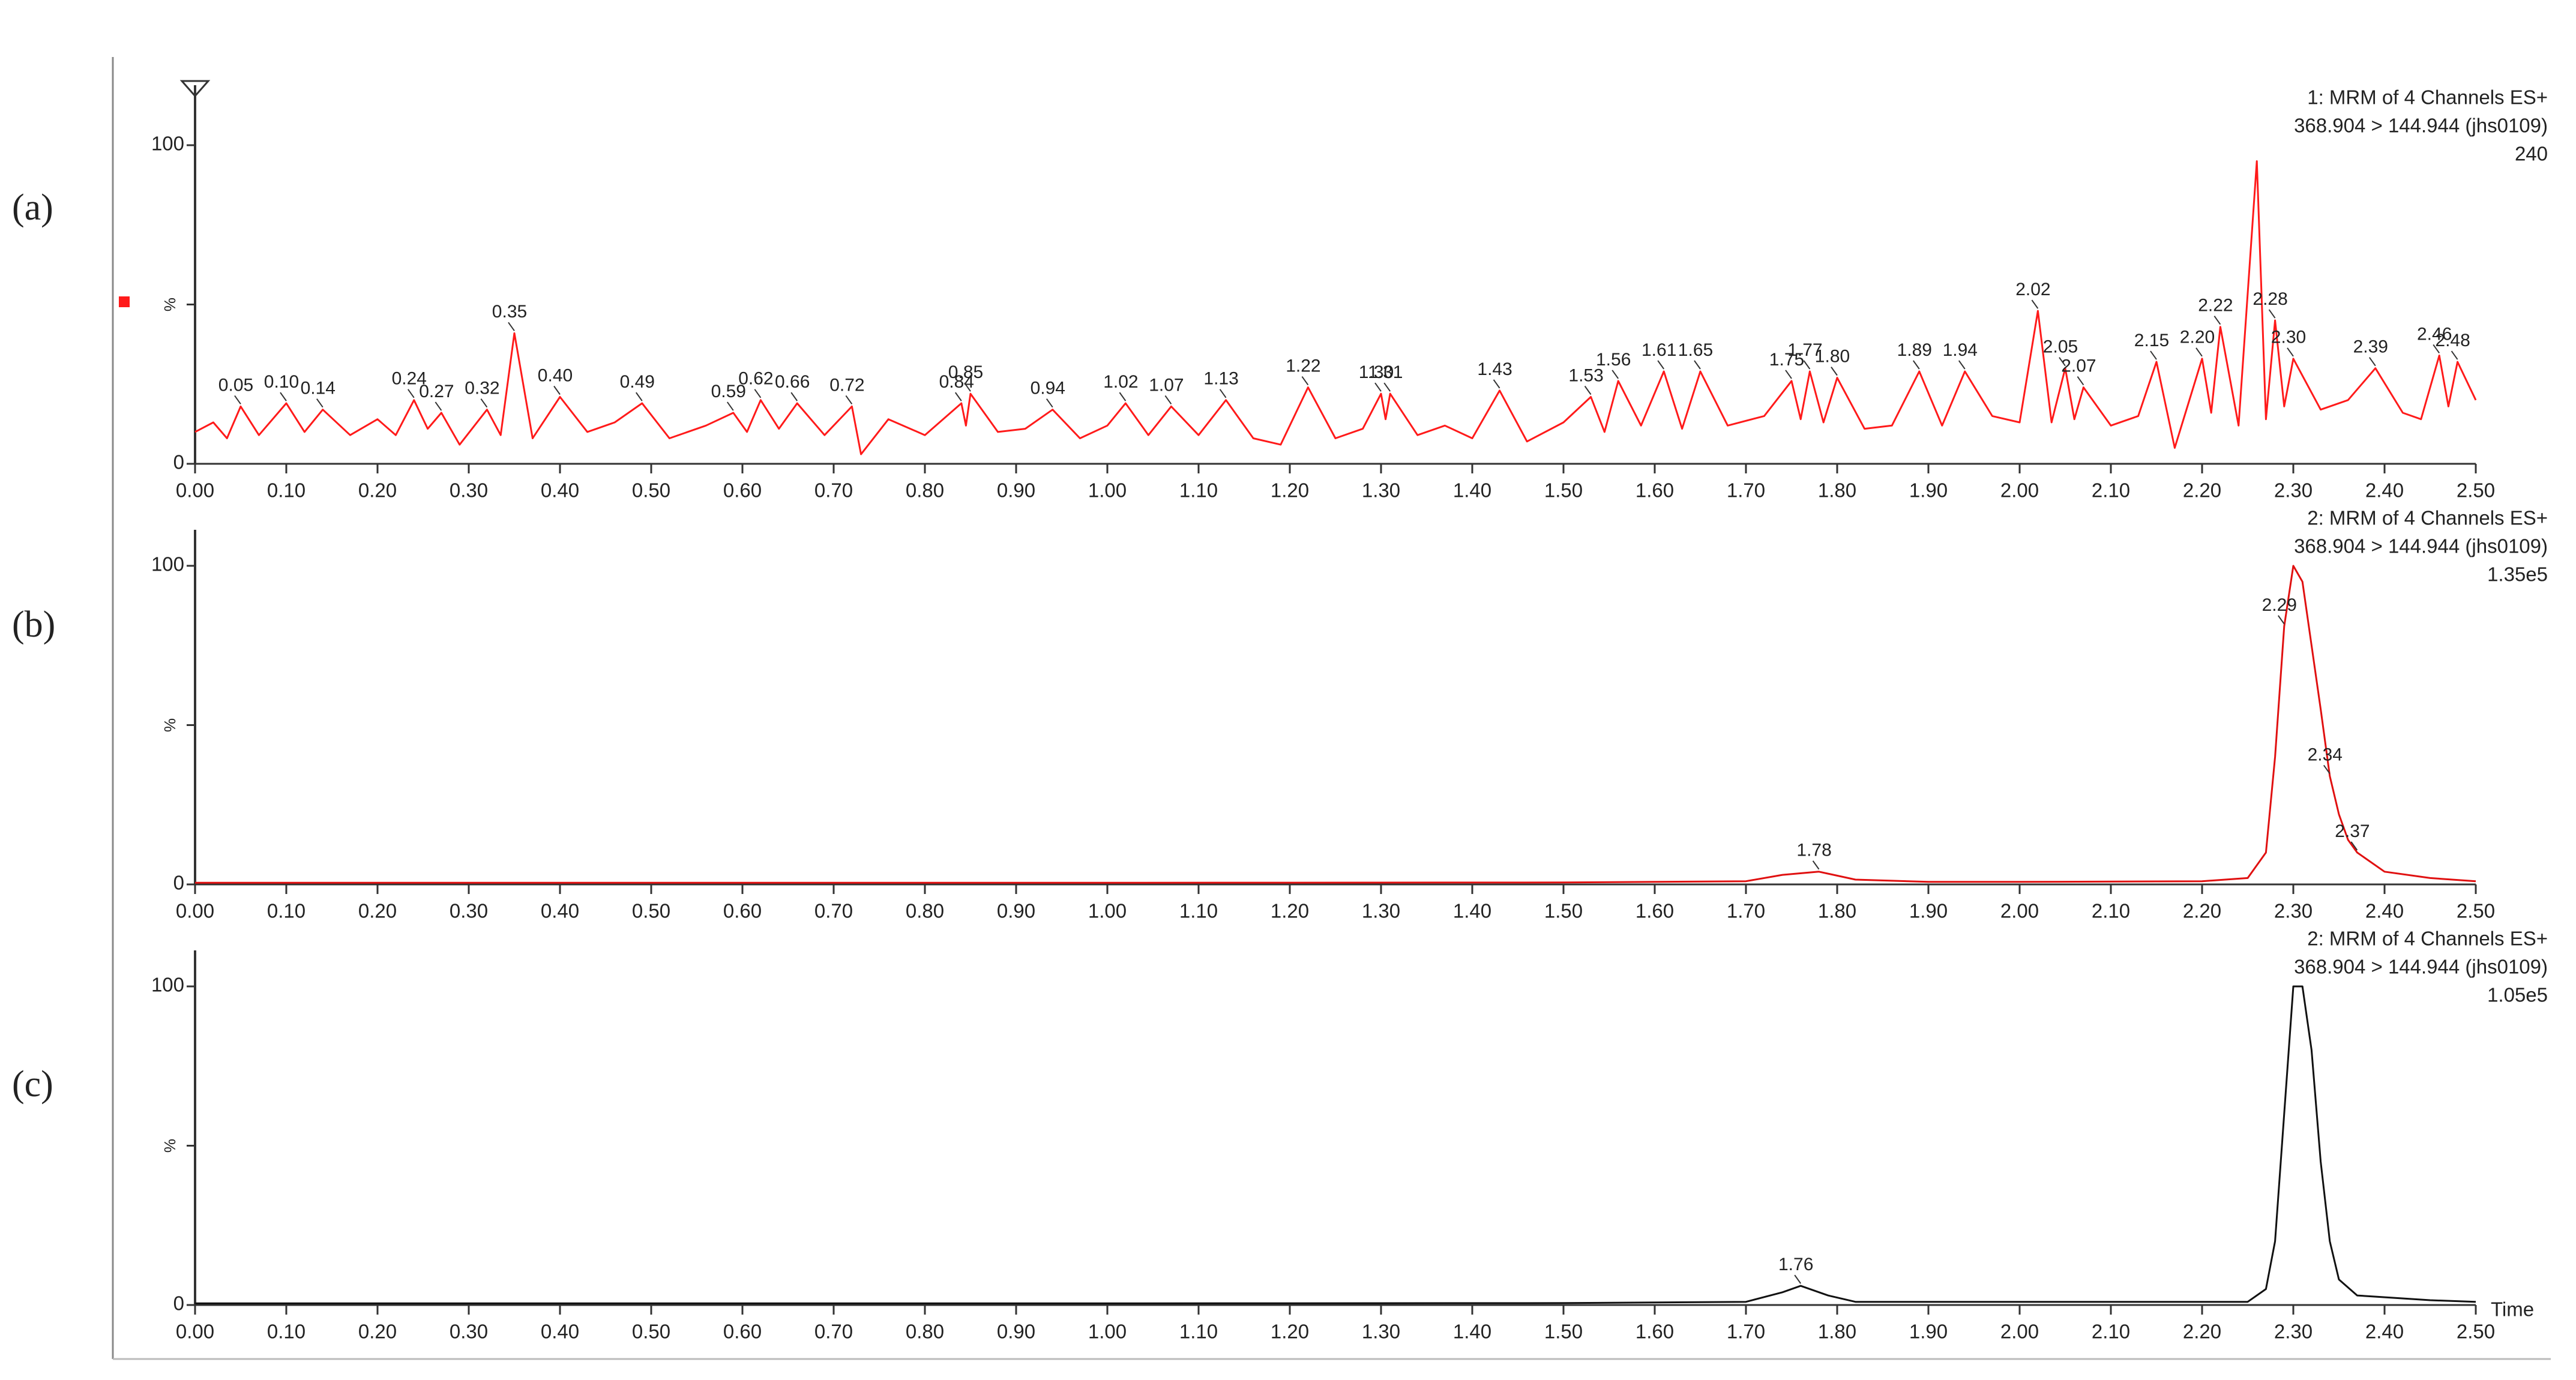 The image size is (2576, 1380). What do you see at coordinates (793, 382) in the screenshot?
I see `peak-label: 0.66` at bounding box center [793, 382].